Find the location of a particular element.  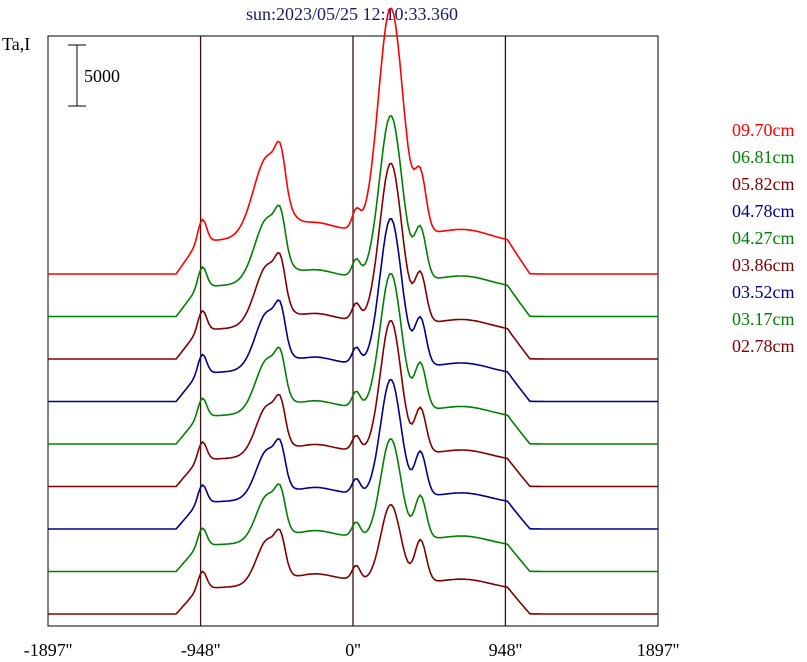

chart-title: sun:2023/05/25 12:10:33.360 is located at coordinates (352, 14).